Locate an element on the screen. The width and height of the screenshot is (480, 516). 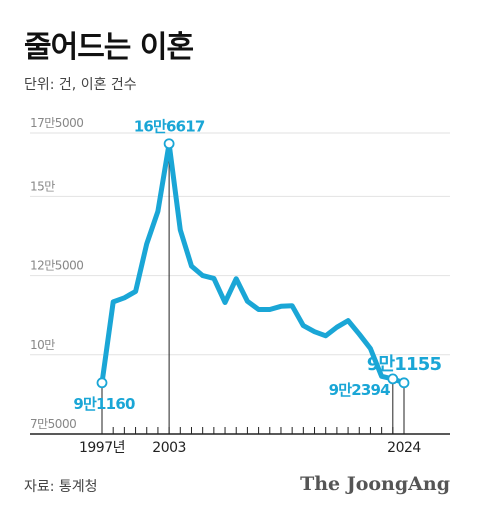
y-tick-label: 7만5000 is located at coordinates (53, 424).